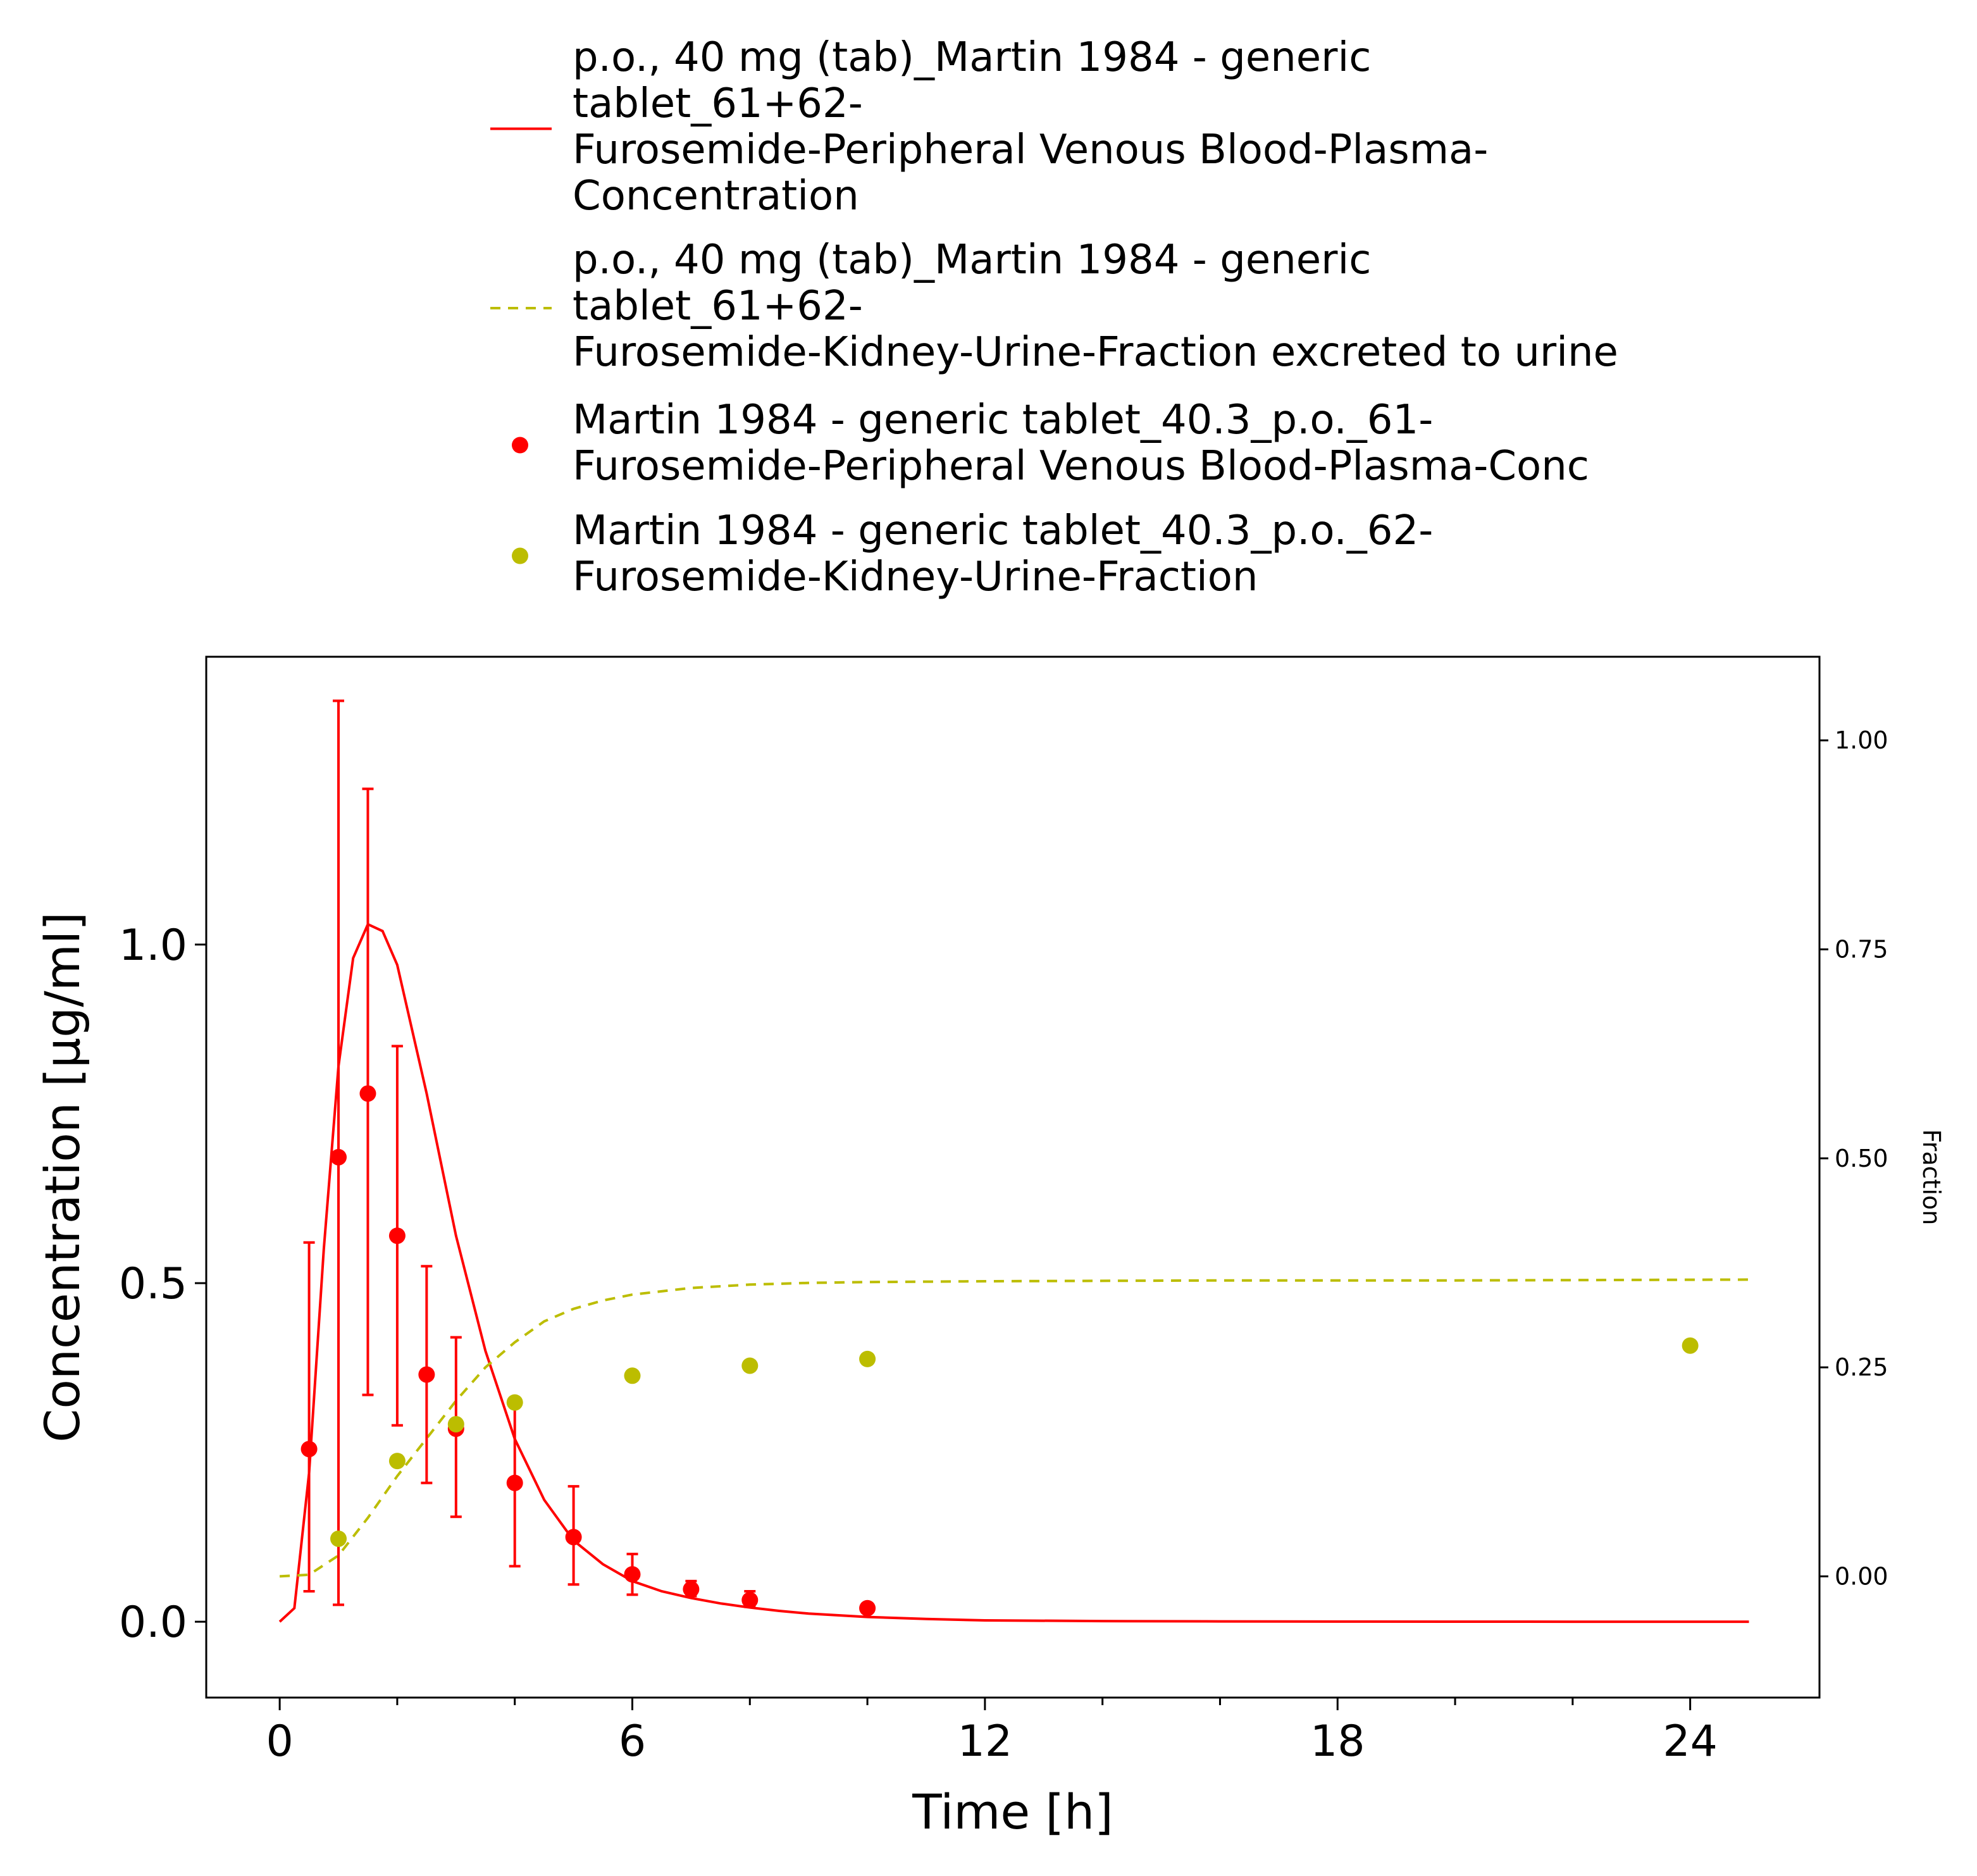 This screenshot has width=1977, height=1876. Describe the element at coordinates (1931, 1178) in the screenshot. I see `y2-axis-label: Fraction` at that location.